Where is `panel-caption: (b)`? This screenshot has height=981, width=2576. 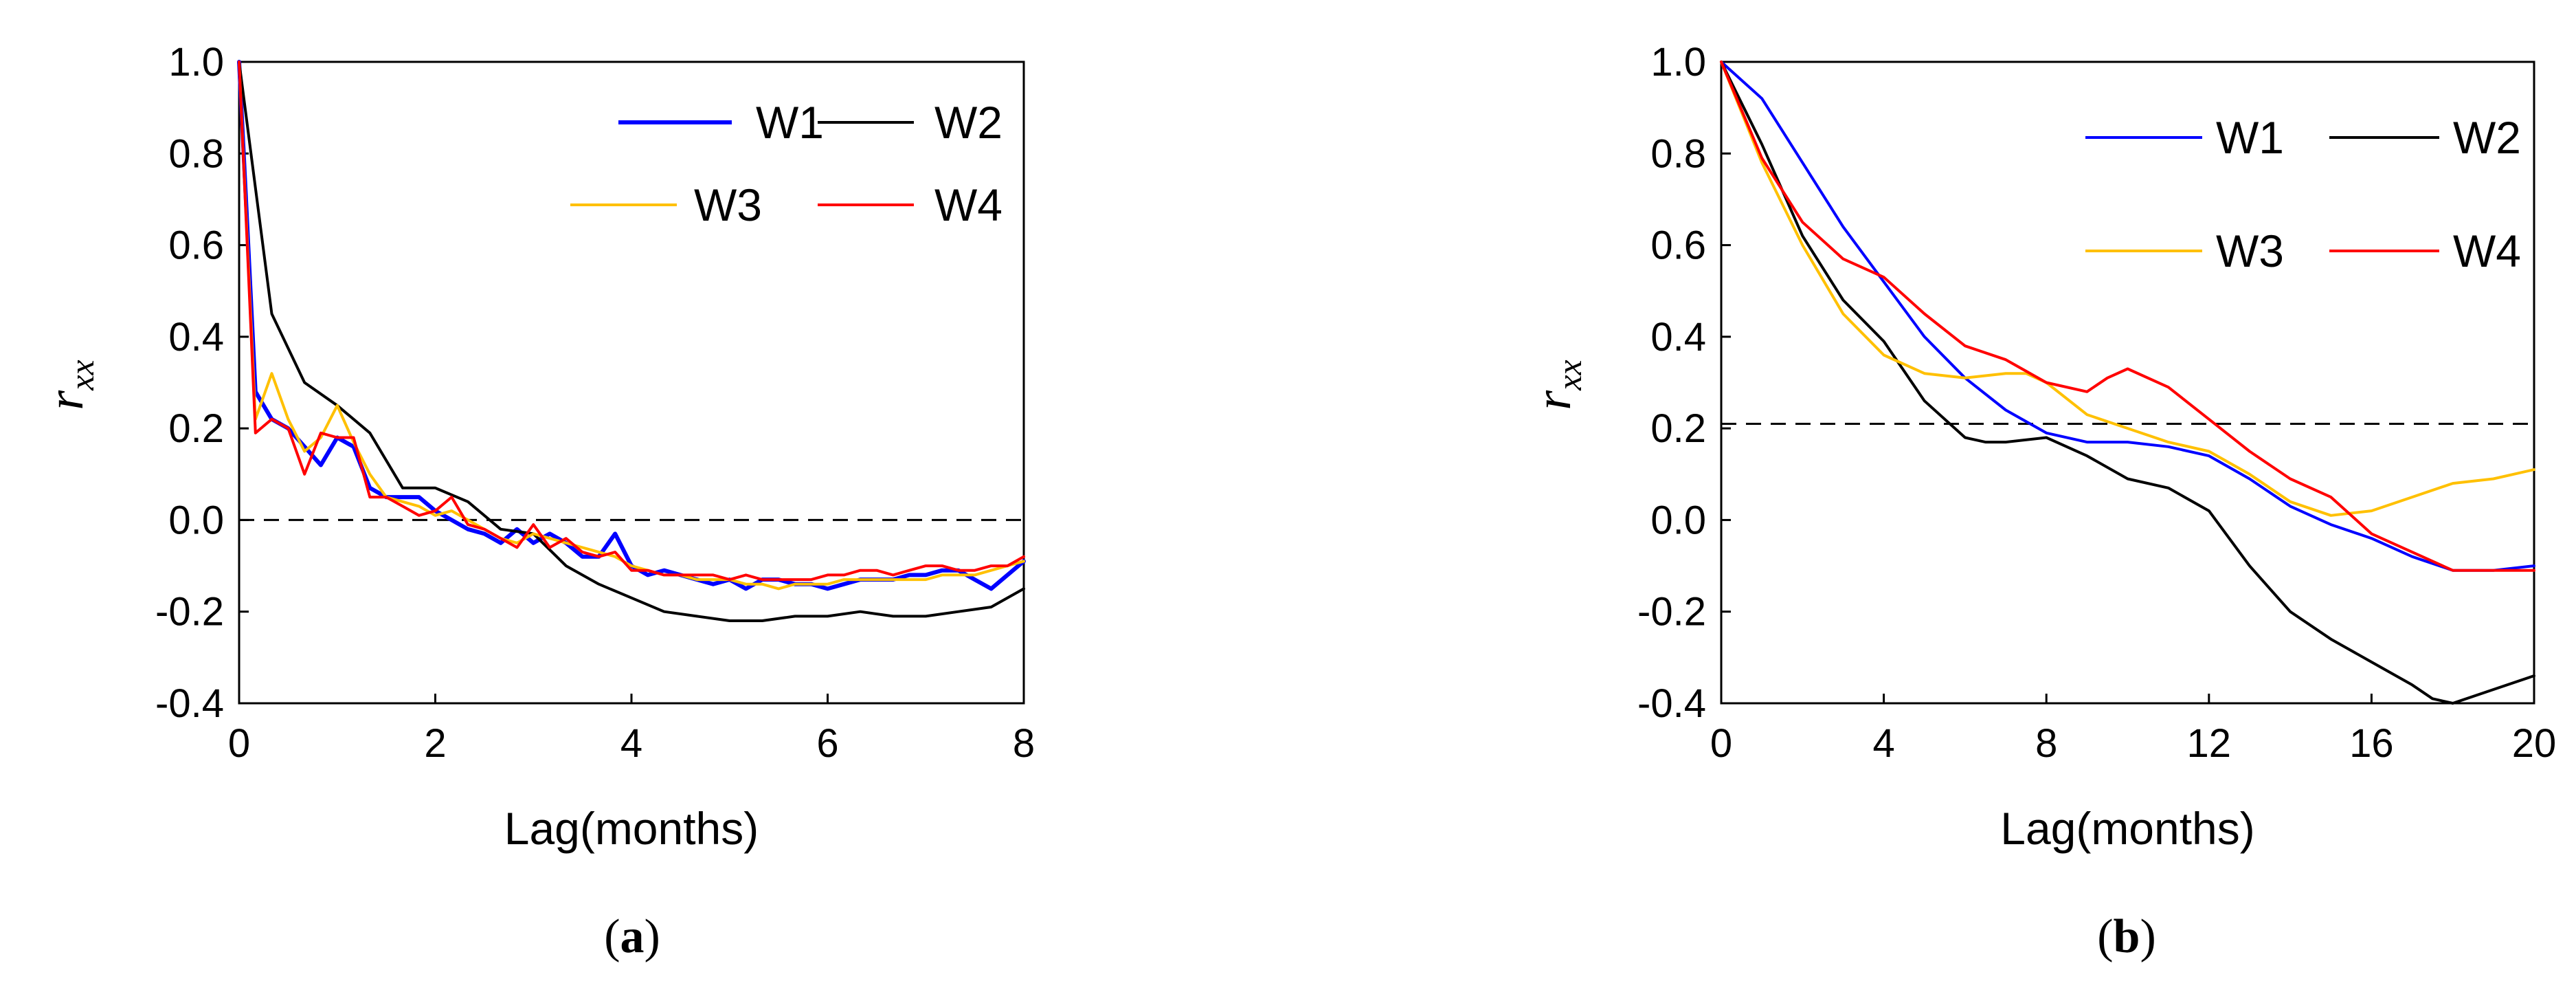
panel-caption: (b) is located at coordinates (2126, 936).